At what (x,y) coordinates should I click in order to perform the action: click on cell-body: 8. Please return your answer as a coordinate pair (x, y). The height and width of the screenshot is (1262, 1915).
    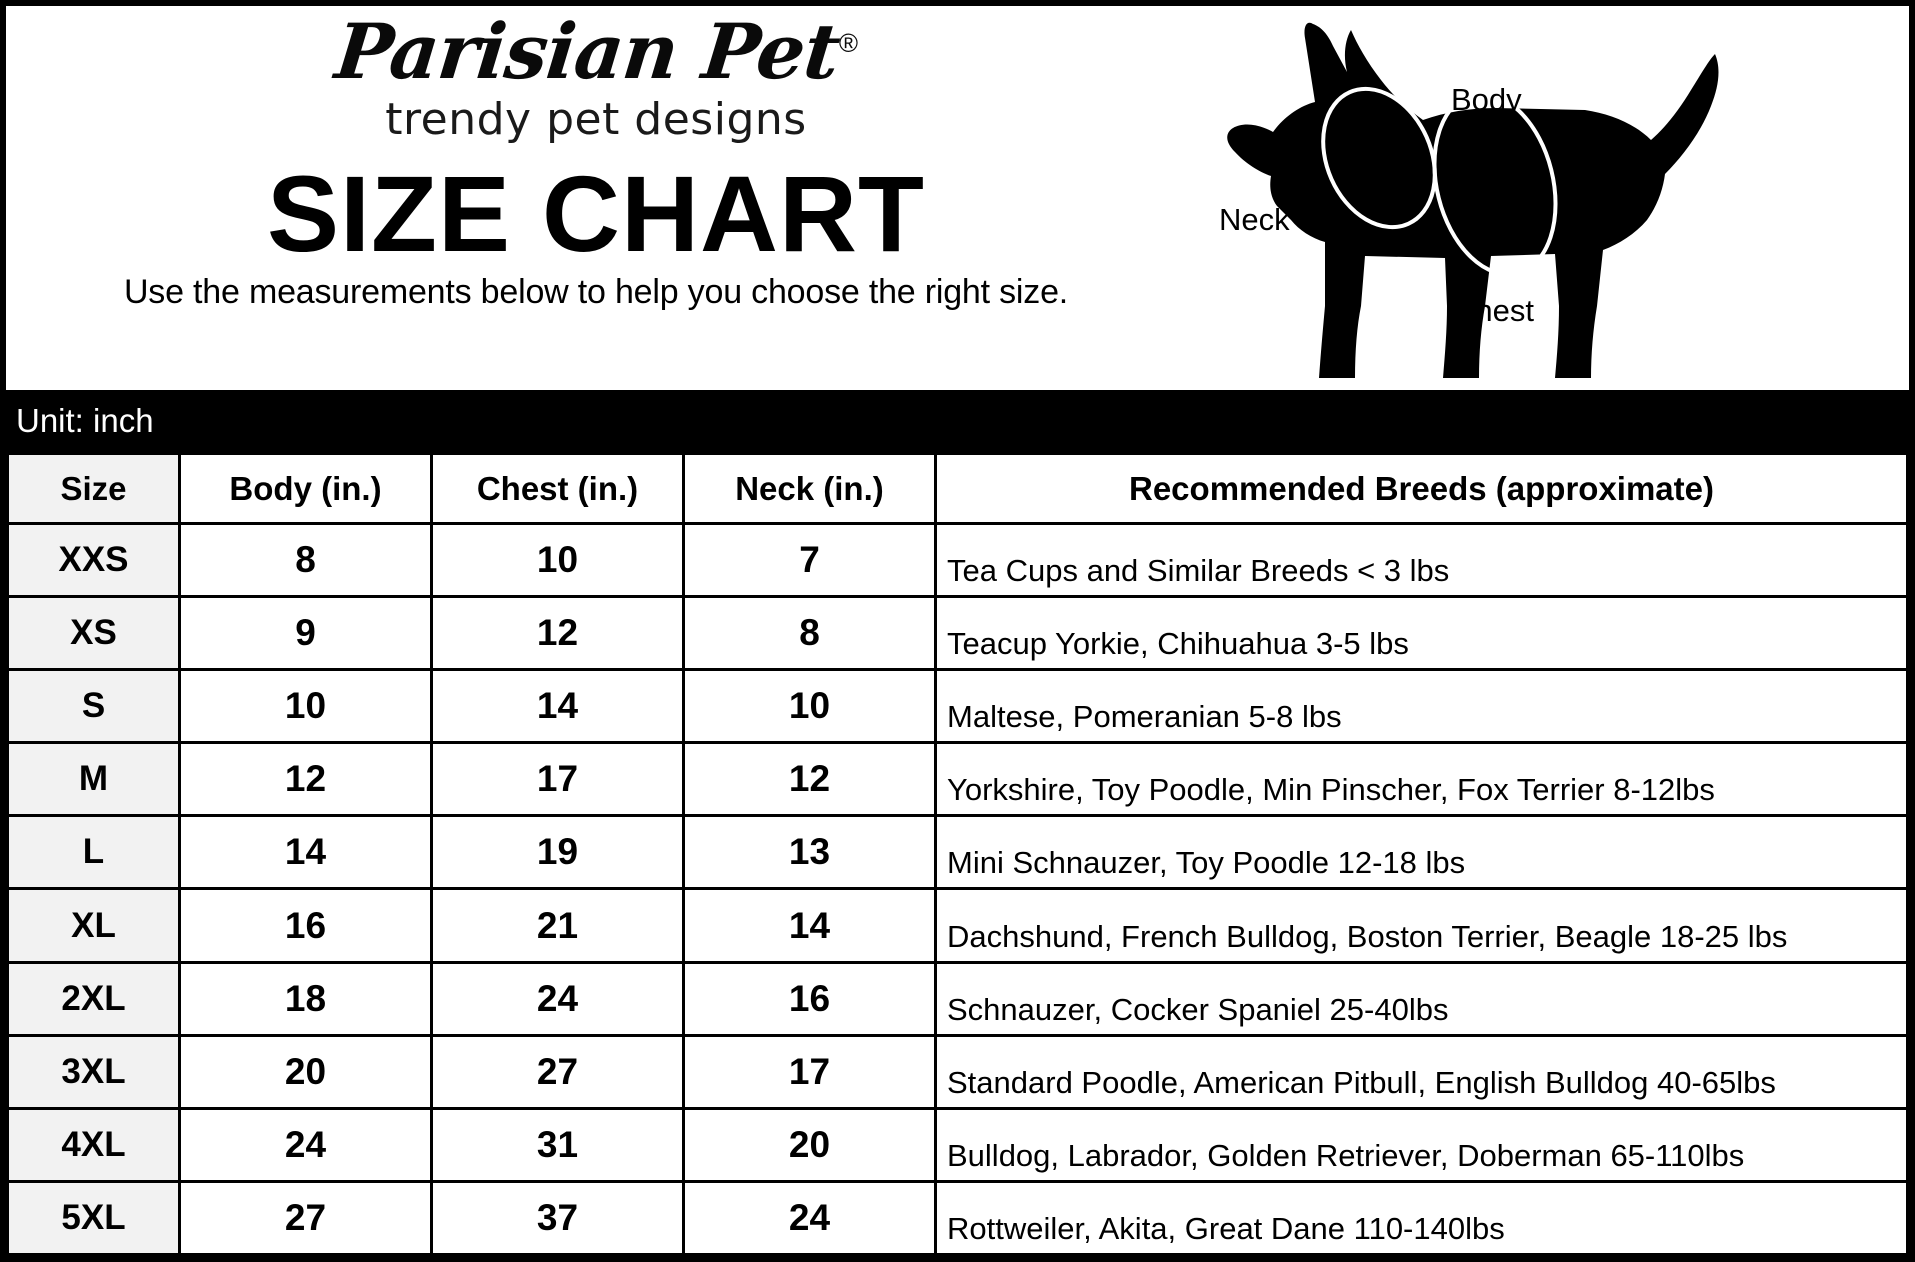
    Looking at the image, I should click on (305, 560).